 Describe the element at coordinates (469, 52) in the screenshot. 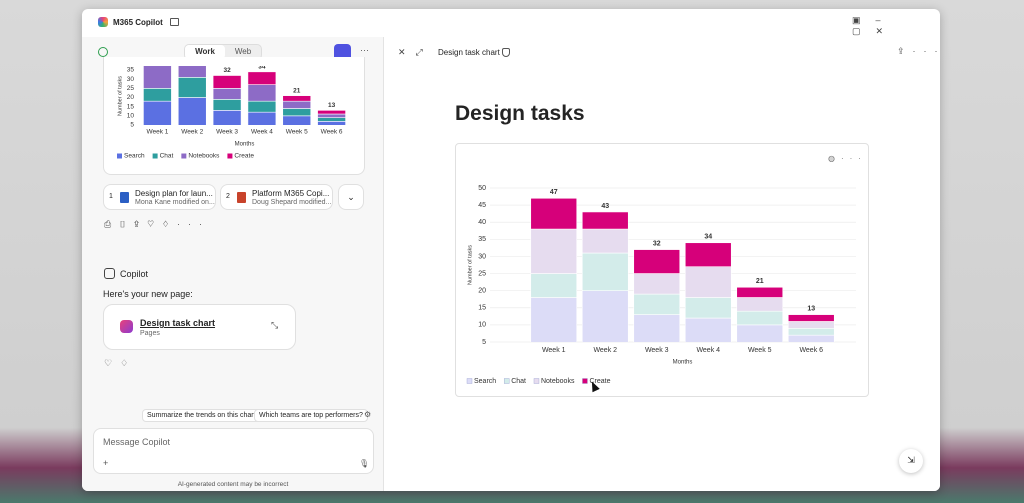

I see `page-header-title: Design task chart` at that location.